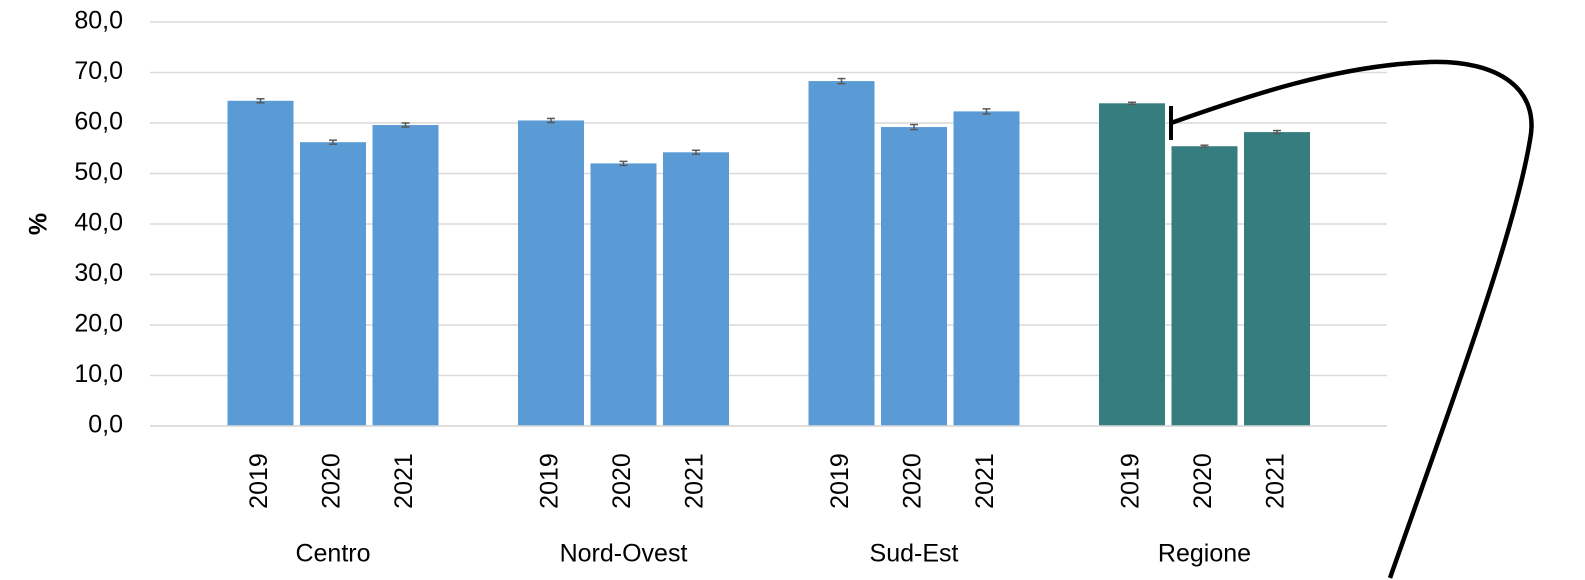 This screenshot has width=1585, height=580. What do you see at coordinates (98, 374) in the screenshot?
I see `y-tick-label: 10,0` at bounding box center [98, 374].